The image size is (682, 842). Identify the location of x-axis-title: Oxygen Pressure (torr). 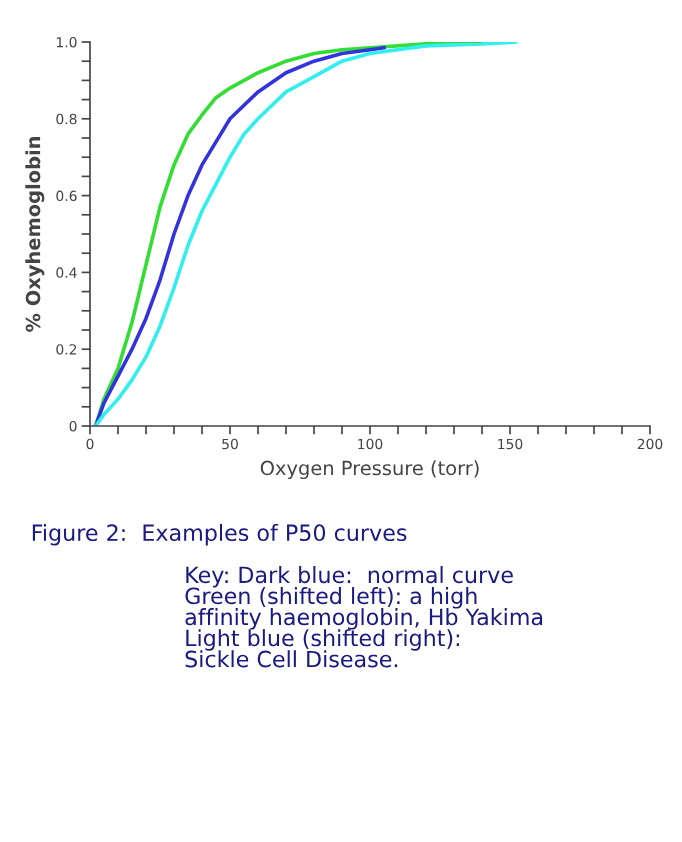
(369, 470).